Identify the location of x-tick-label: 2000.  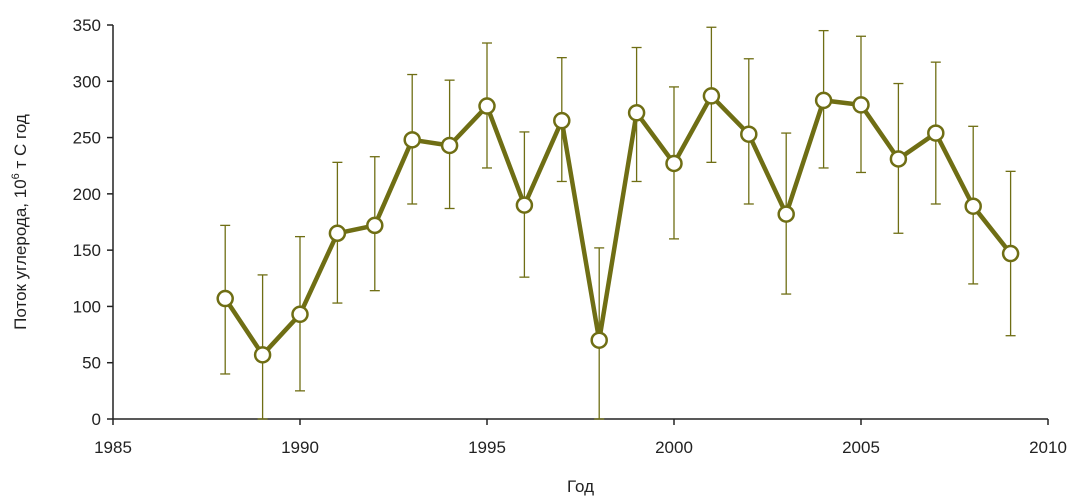
(674, 447).